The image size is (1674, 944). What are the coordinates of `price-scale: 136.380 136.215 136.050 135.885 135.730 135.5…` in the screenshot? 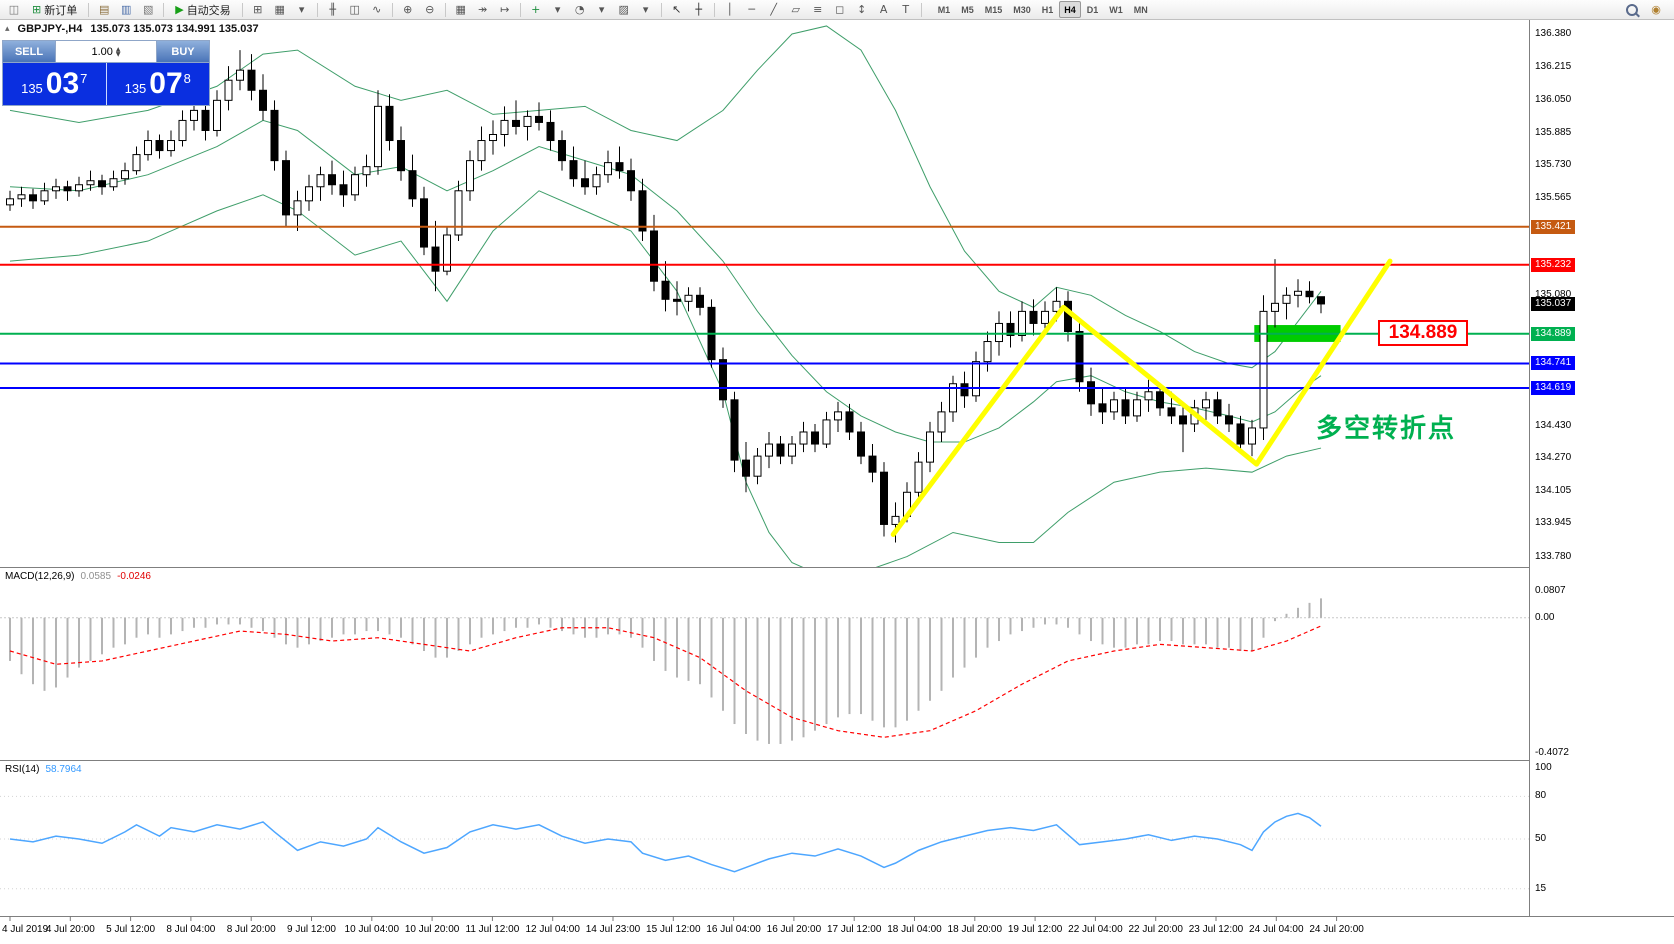 It's located at (1601, 468).